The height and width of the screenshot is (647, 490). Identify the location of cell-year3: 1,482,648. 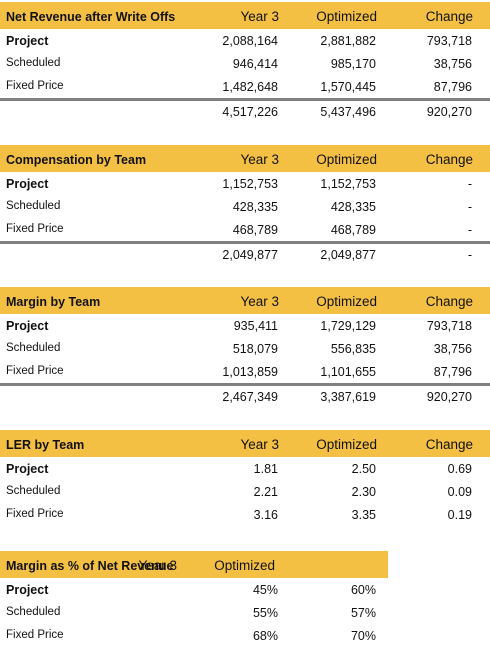
(250, 87).